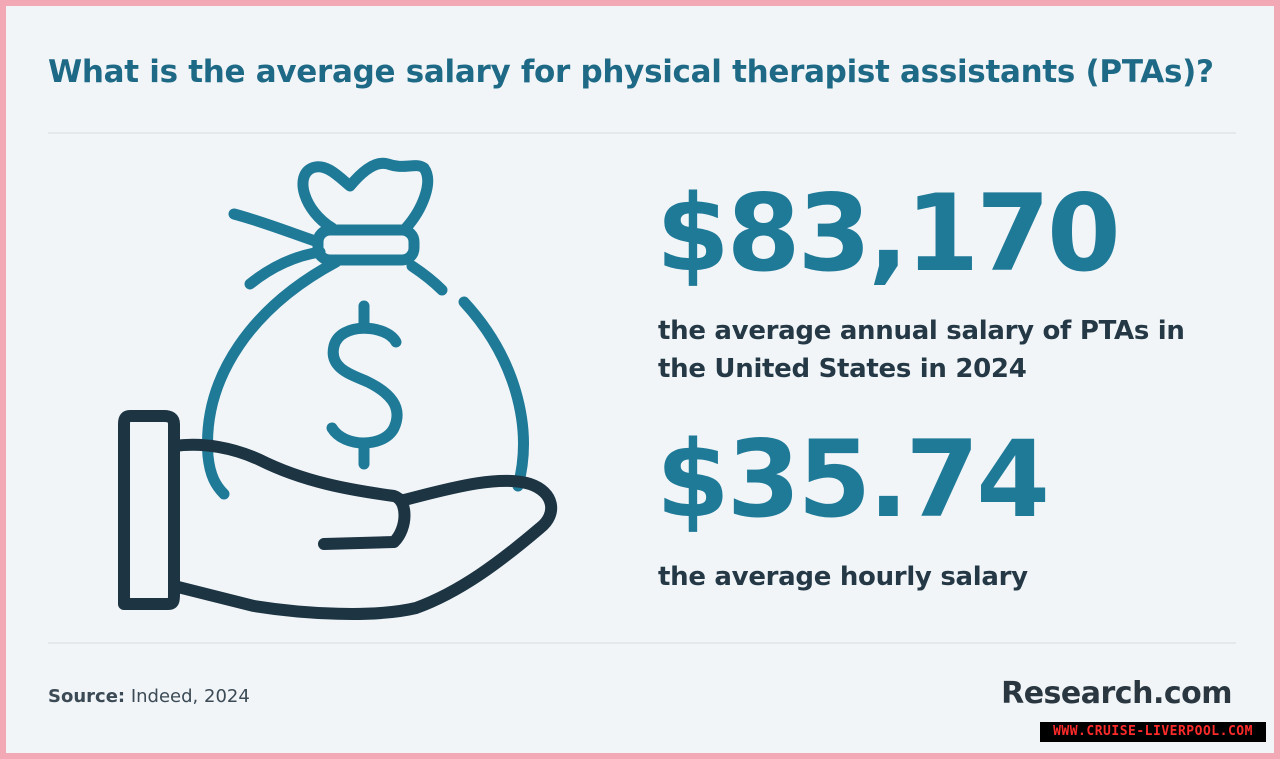  I want to click on annual-salary-value: $83,170, so click(888, 233).